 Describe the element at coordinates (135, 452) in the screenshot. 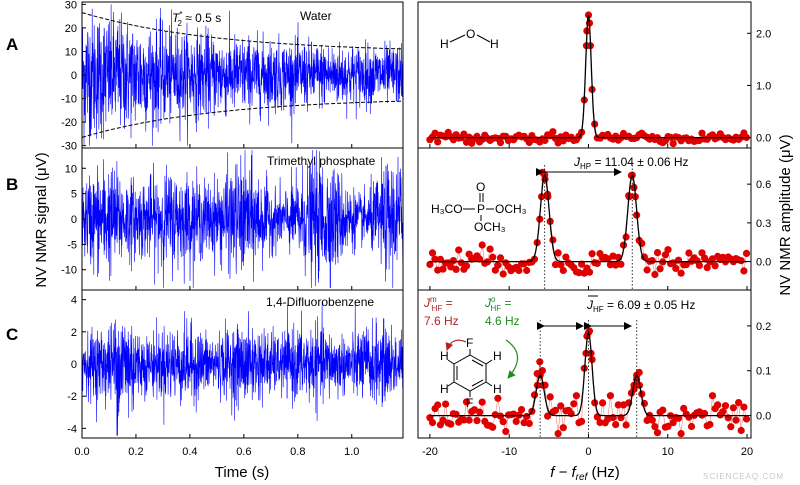

I see `time-tick-label: 0.2` at that location.